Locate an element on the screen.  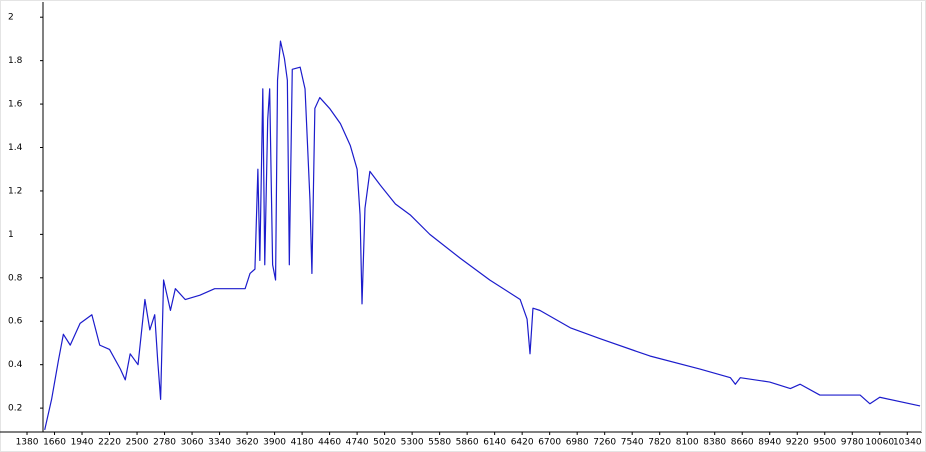
x-tick-label: 10340 is located at coordinates (907, 443).